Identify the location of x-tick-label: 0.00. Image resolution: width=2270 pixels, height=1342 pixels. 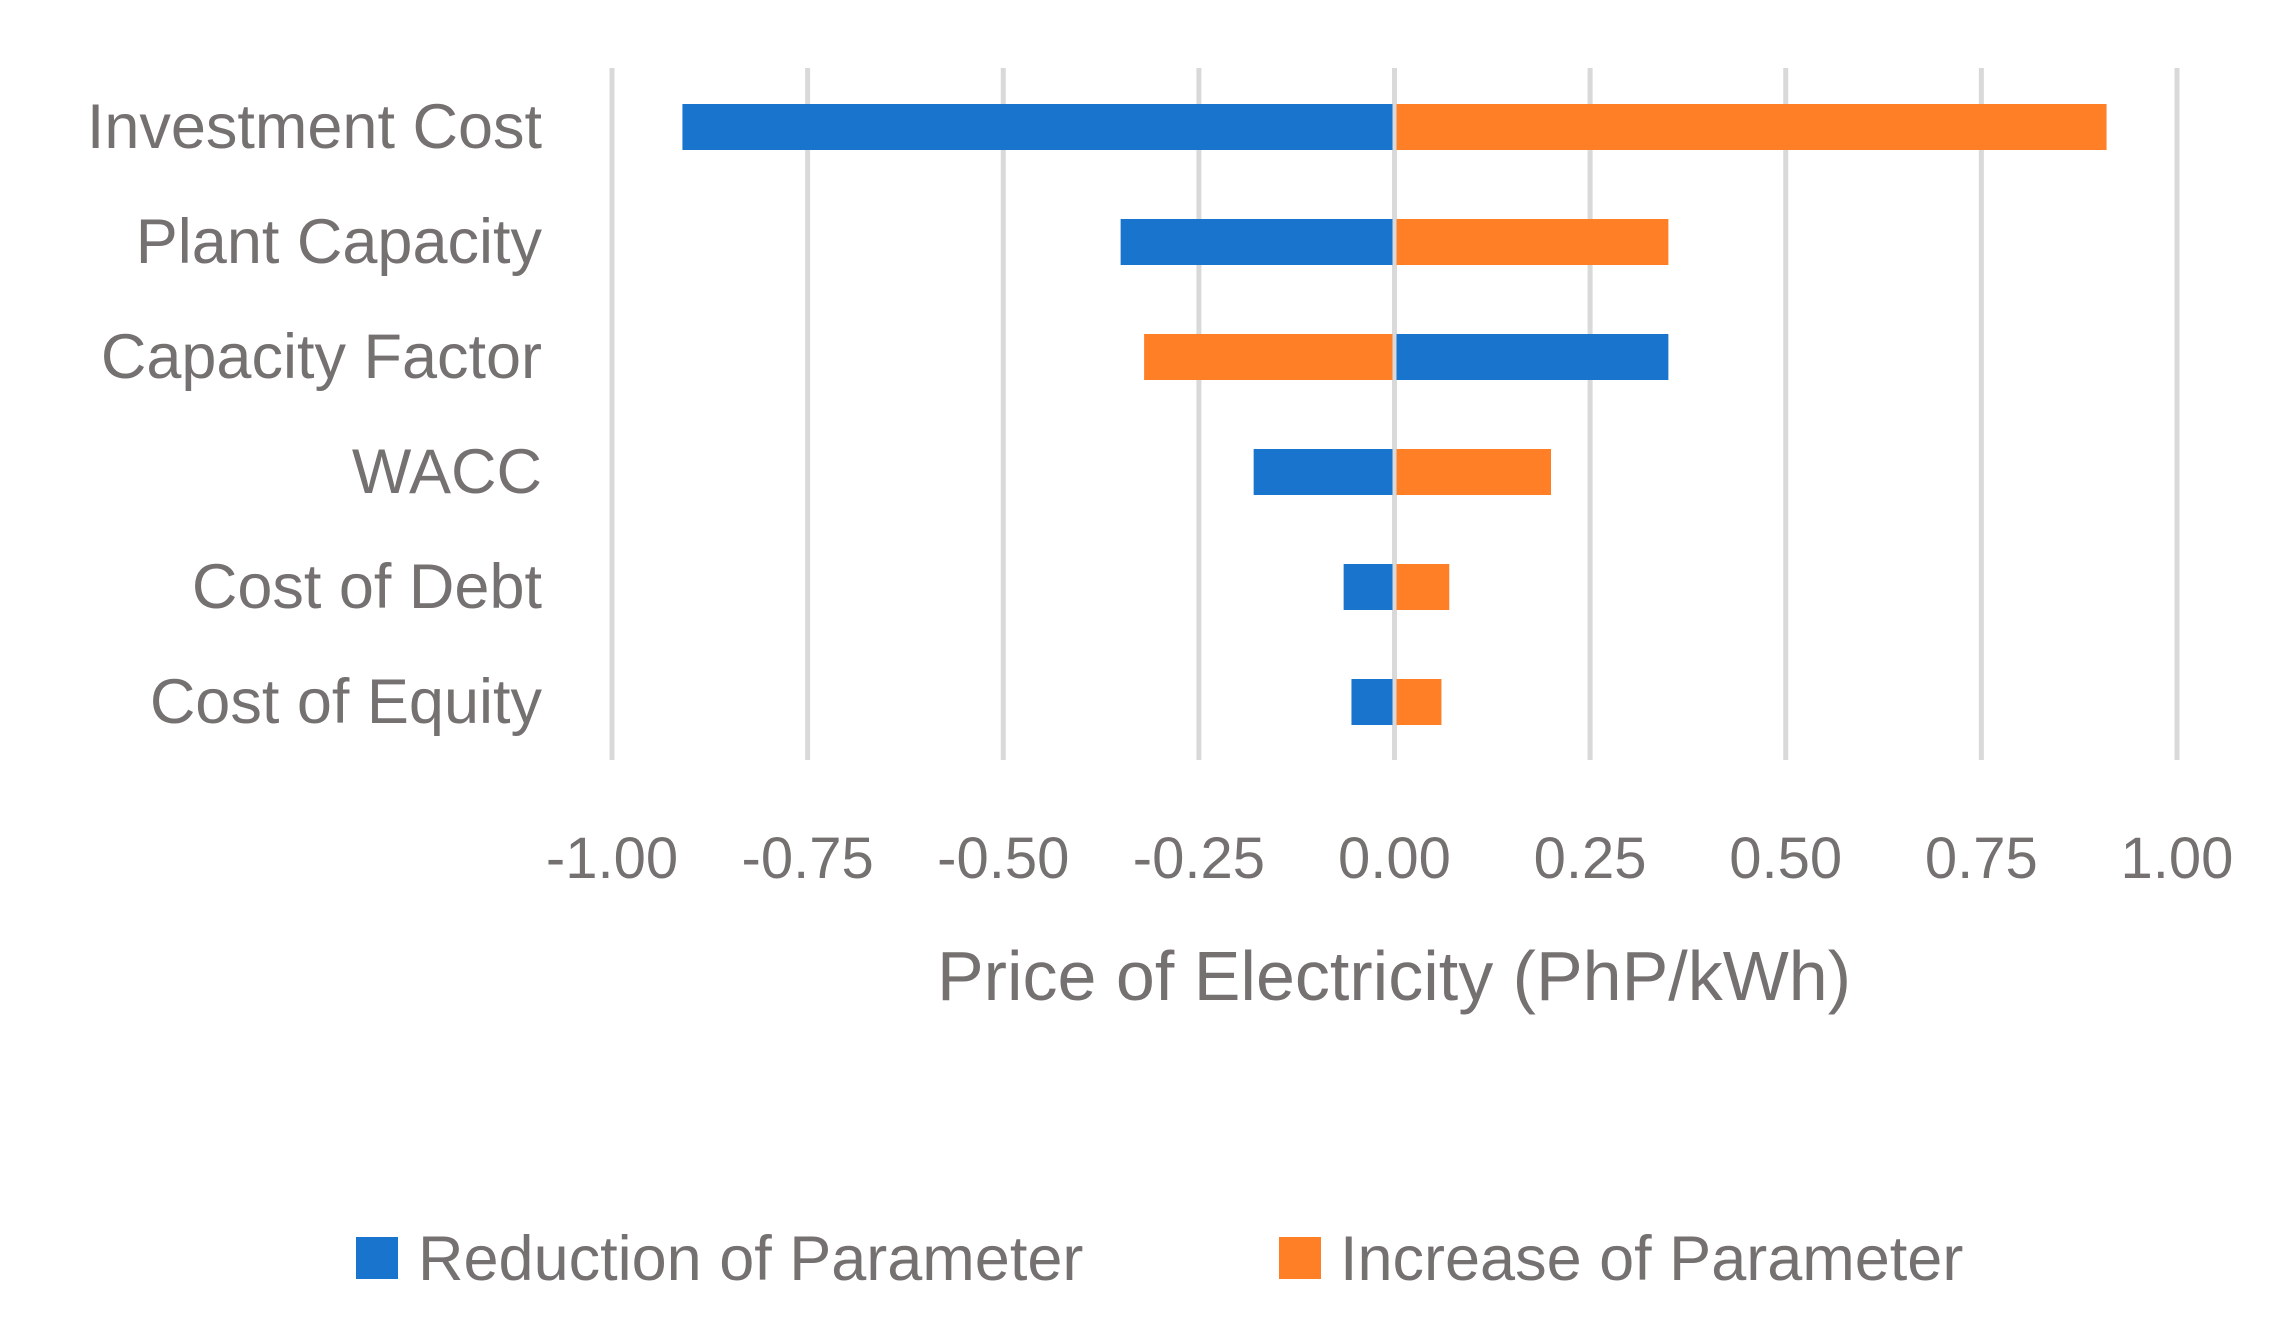
(1394, 858).